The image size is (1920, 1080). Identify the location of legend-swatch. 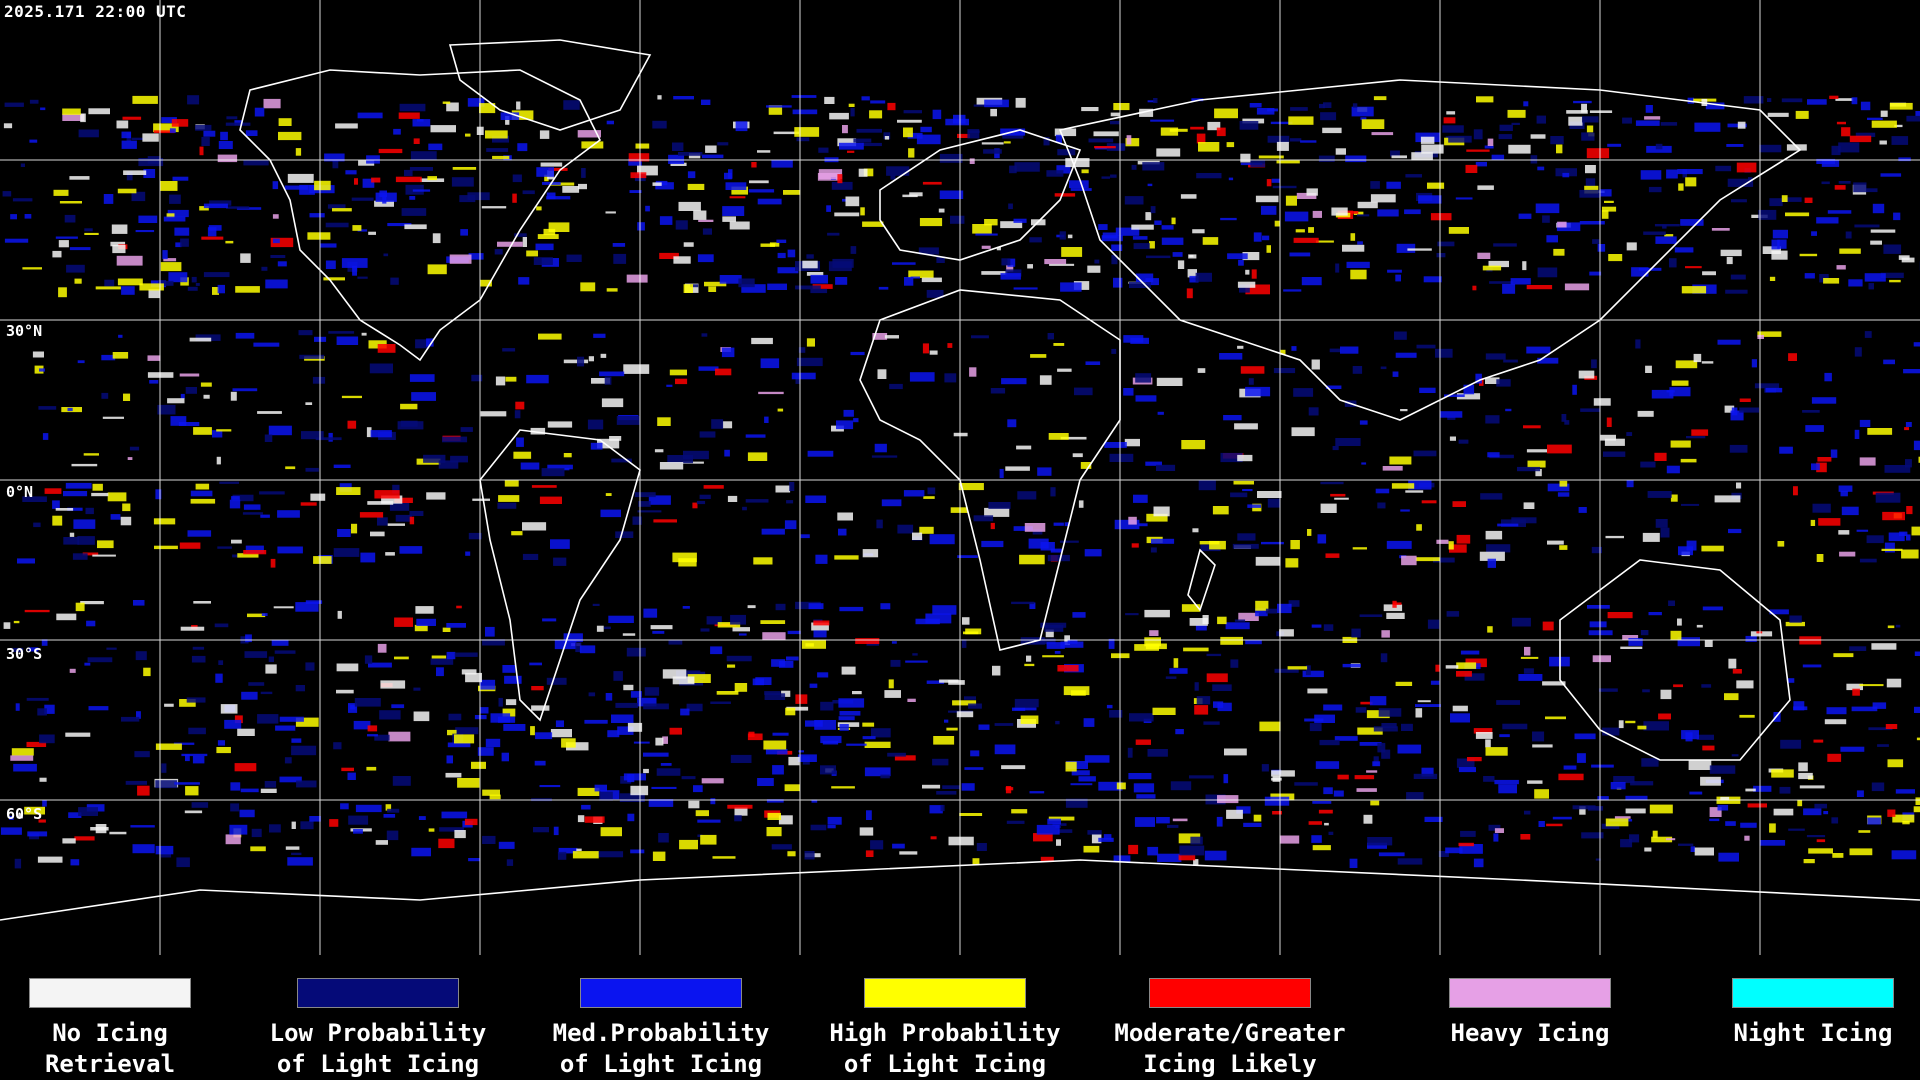
(1230, 993).